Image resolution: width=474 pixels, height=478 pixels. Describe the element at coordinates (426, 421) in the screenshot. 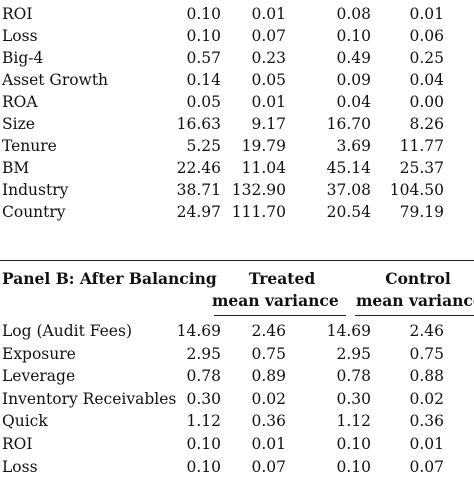

I see `control-variance-cell: 0.36` at that location.